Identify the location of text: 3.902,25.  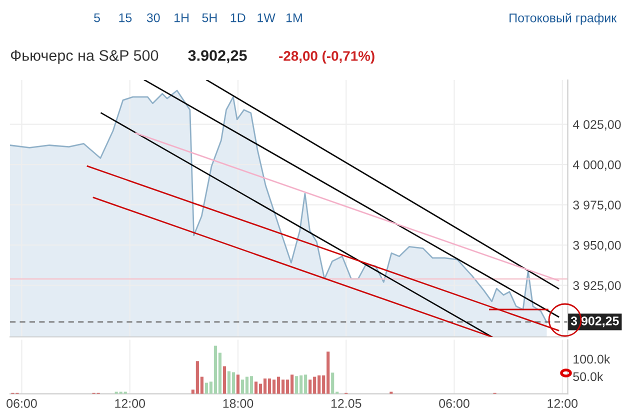
(217, 57).